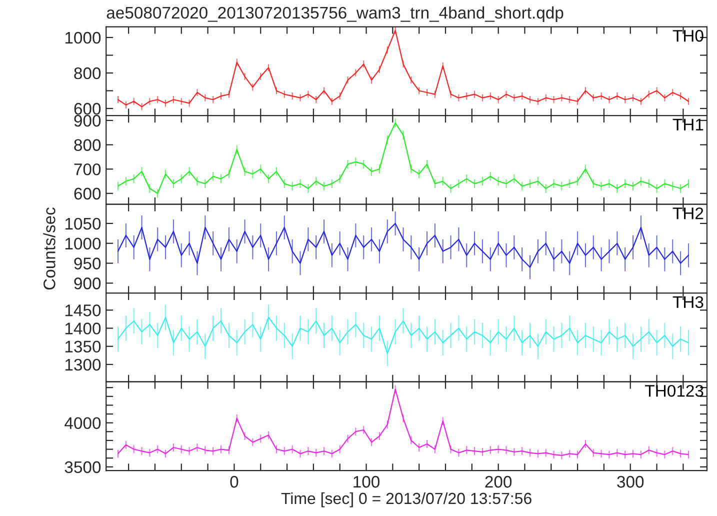 The image size is (717, 516). Describe the element at coordinates (49, 248) in the screenshot. I see `y-axis-title: Counts/sec` at that location.